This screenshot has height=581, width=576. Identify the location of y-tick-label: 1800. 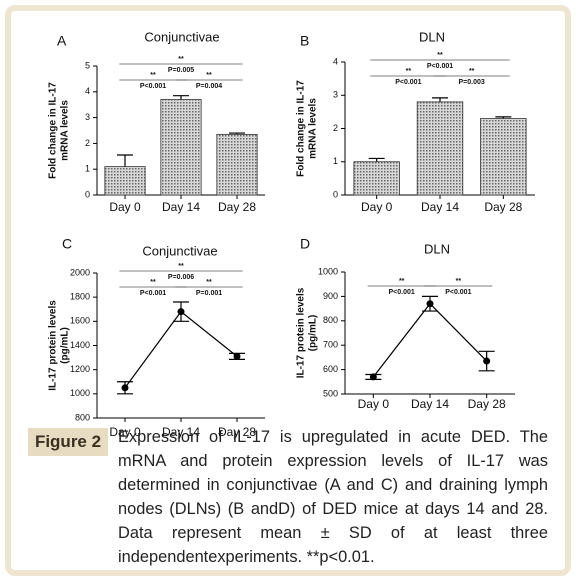
(80, 297).